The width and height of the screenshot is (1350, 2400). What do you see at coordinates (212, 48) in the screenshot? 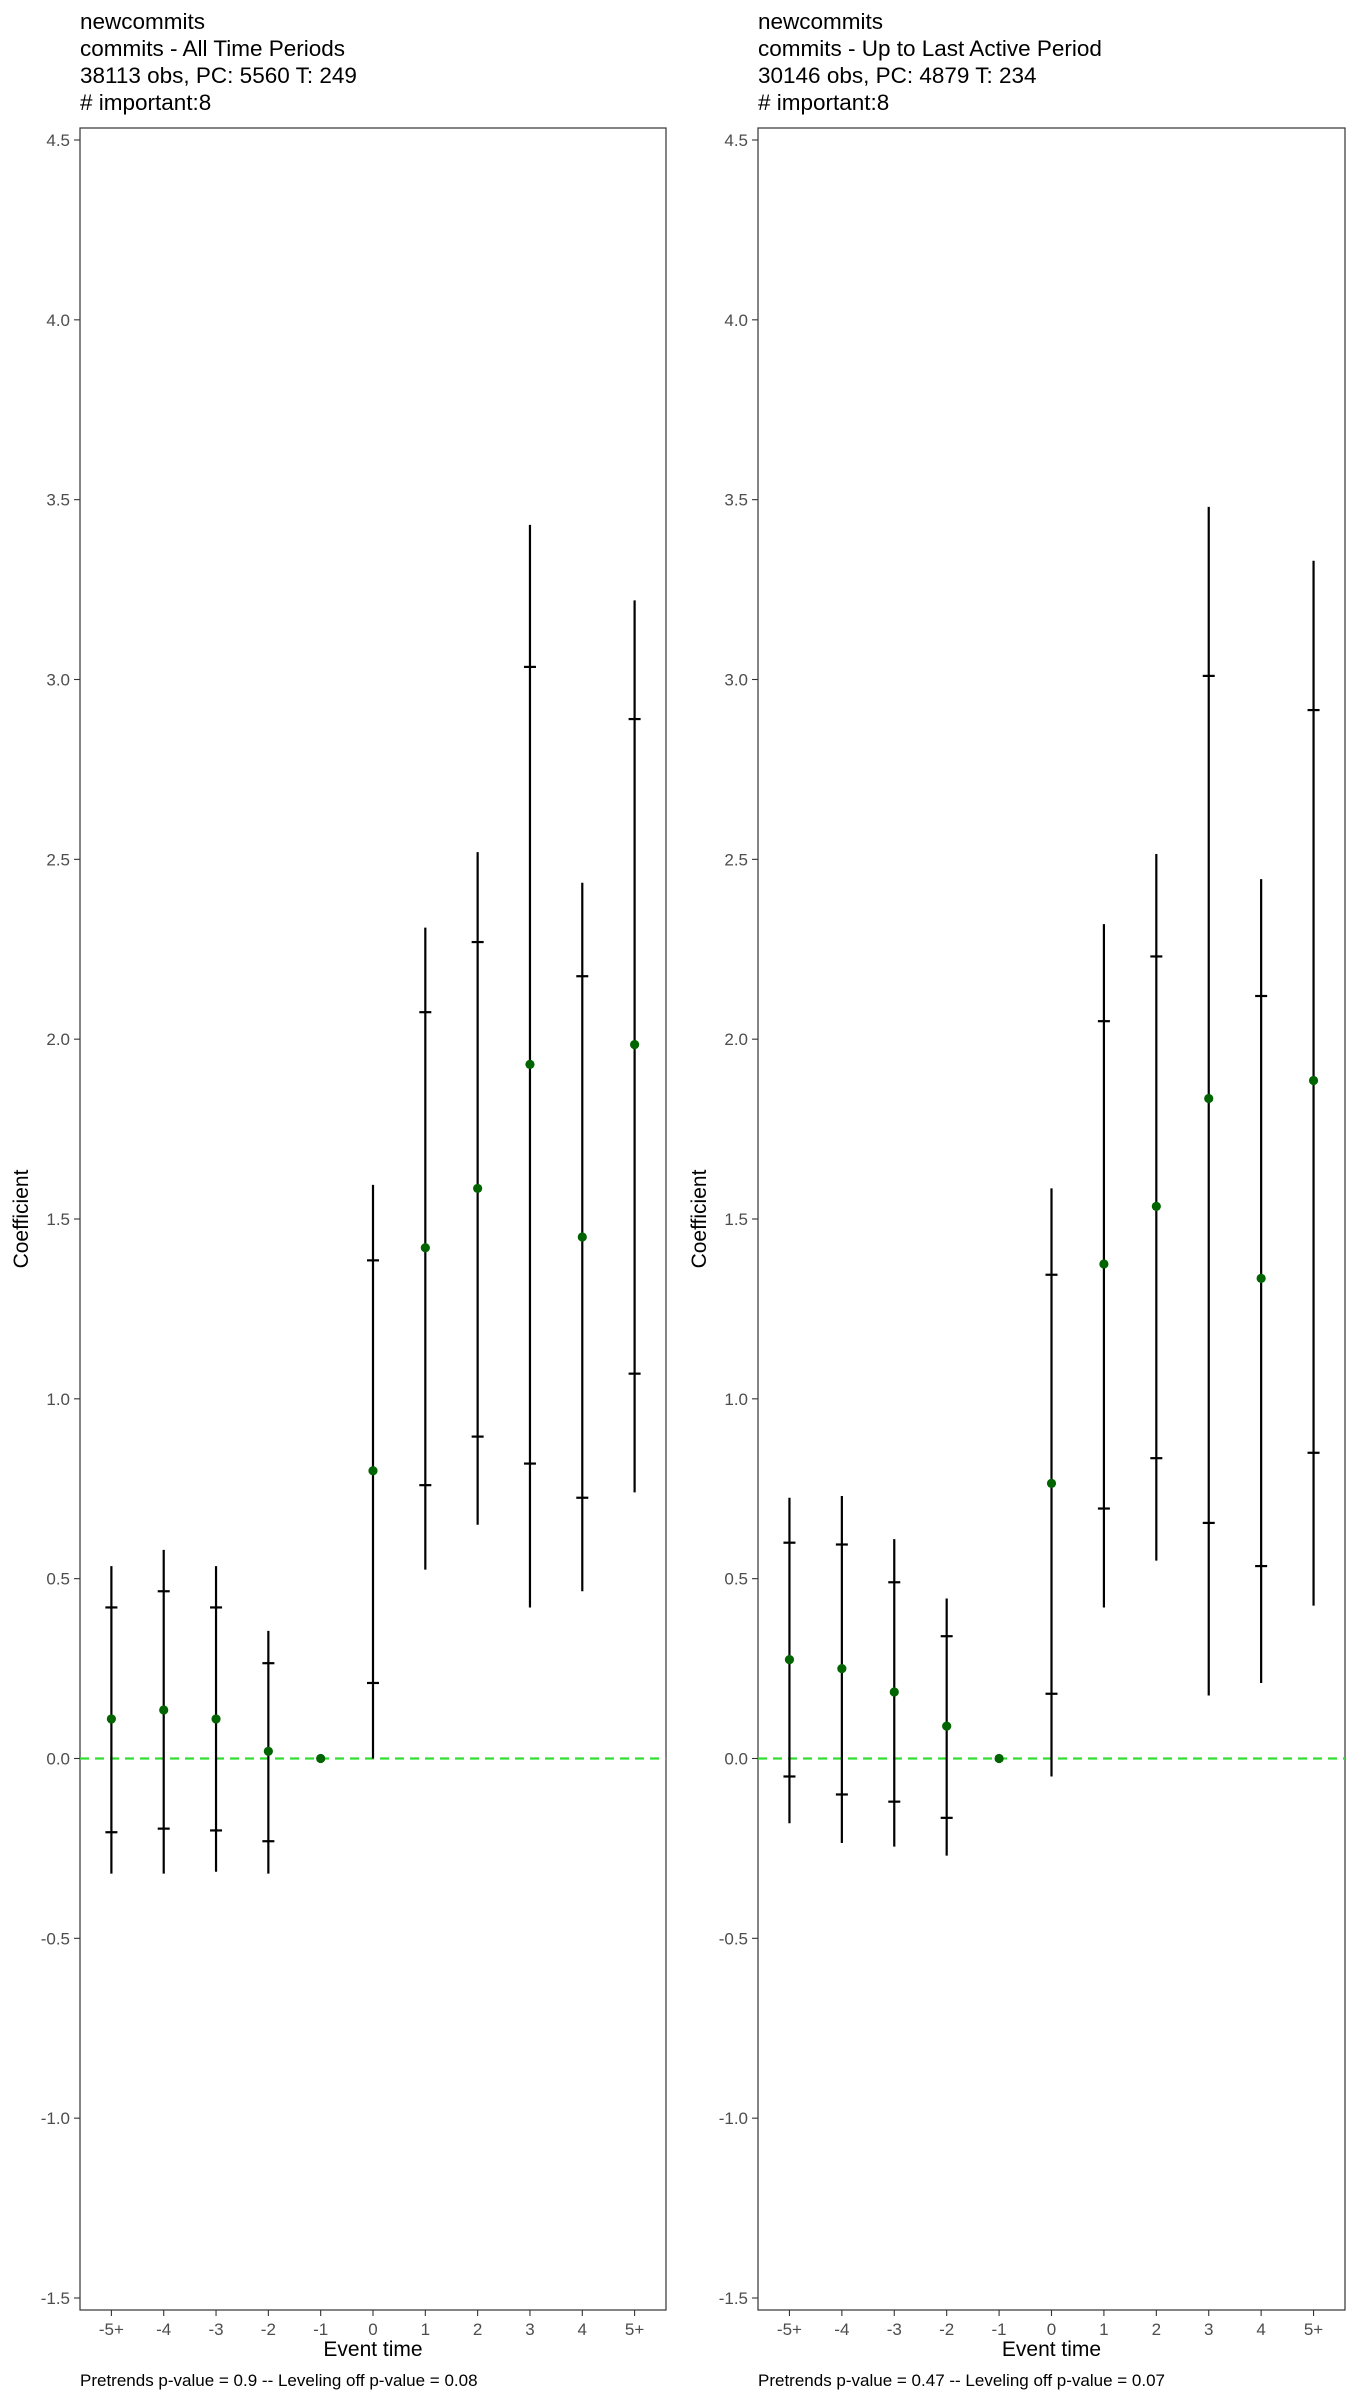
I see `title-line-2: commits - All Time Periods` at bounding box center [212, 48].